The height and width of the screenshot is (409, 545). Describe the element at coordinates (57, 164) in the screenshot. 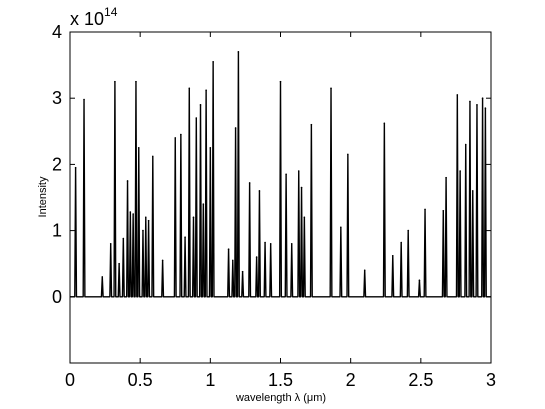

I see `y-tick-label: 2` at that location.